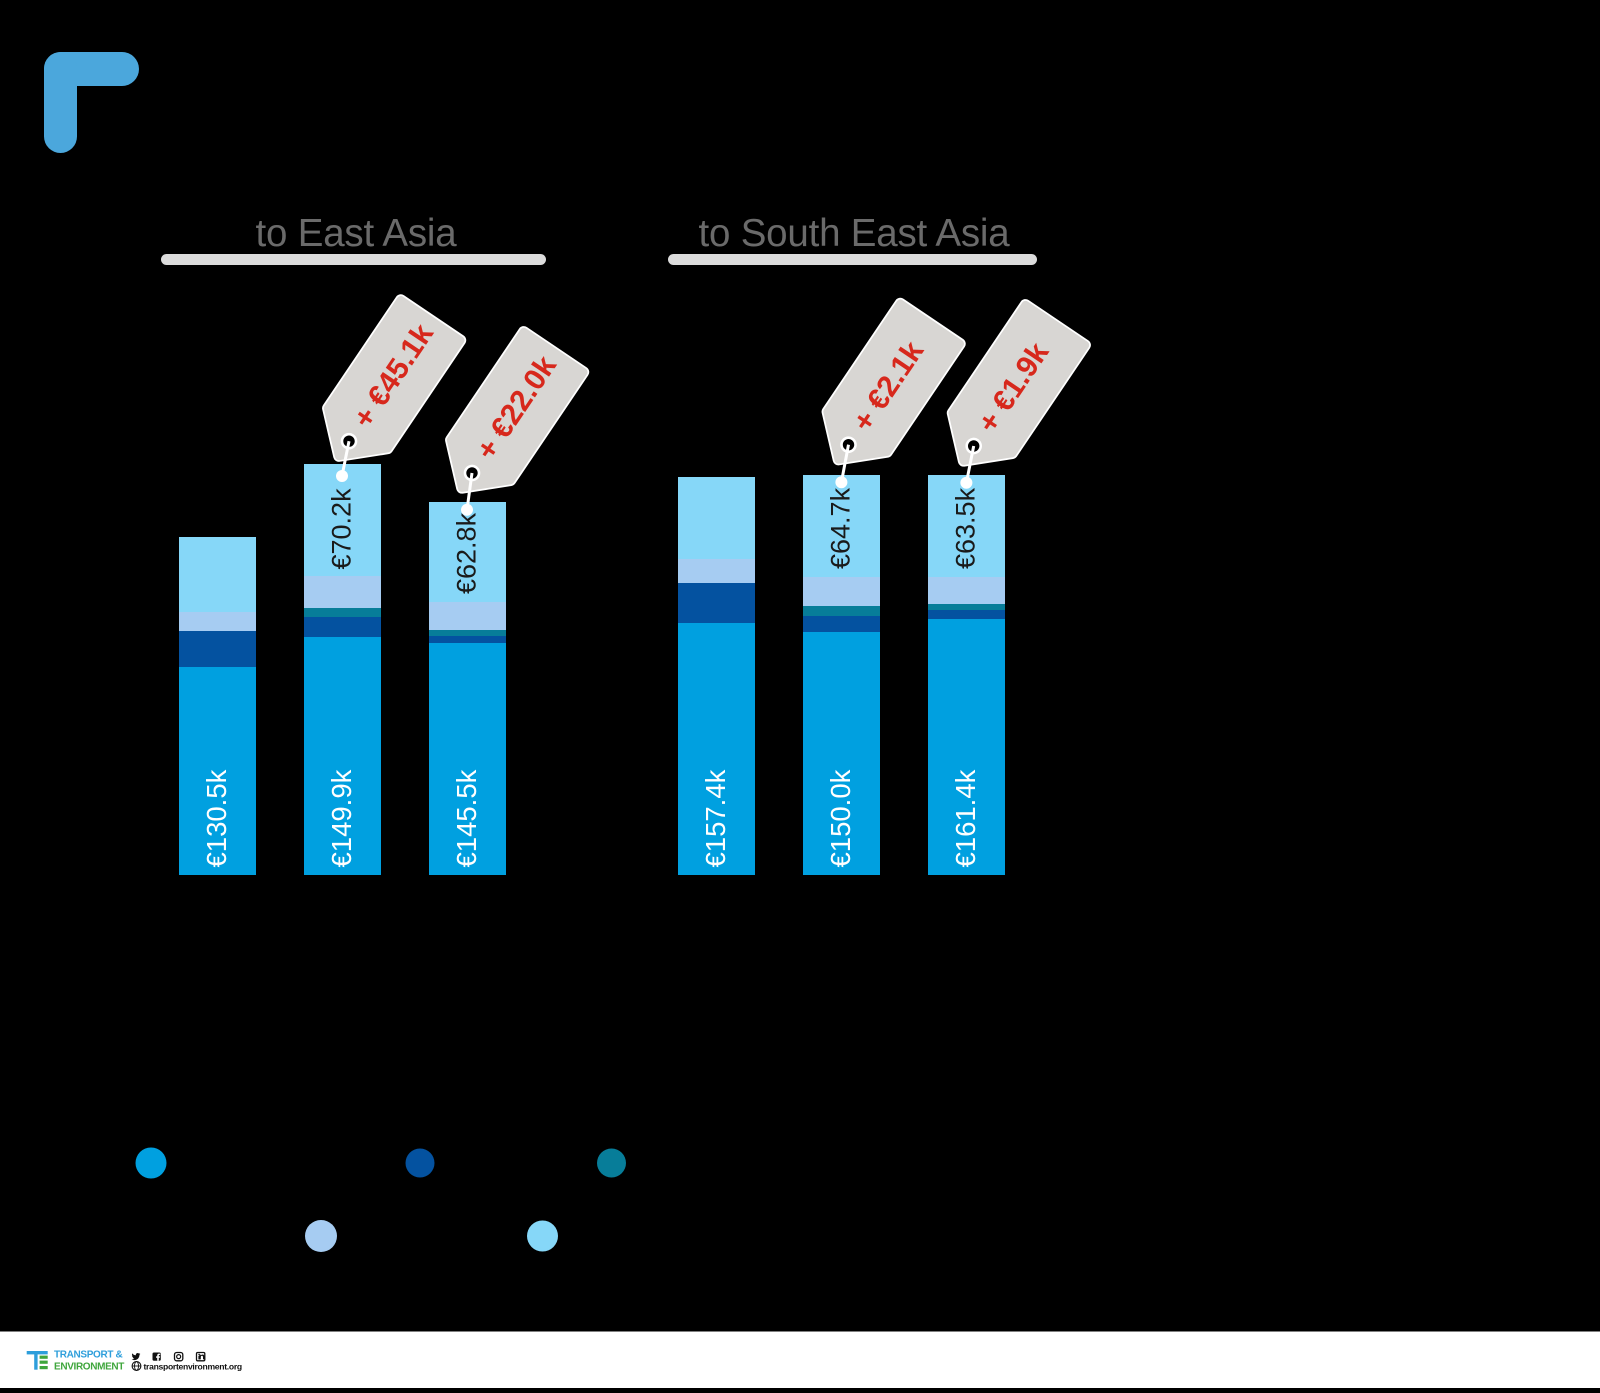 The height and width of the screenshot is (1393, 1600). I want to click on svg-text: ENVIRONMENT, so click(89, 1366).